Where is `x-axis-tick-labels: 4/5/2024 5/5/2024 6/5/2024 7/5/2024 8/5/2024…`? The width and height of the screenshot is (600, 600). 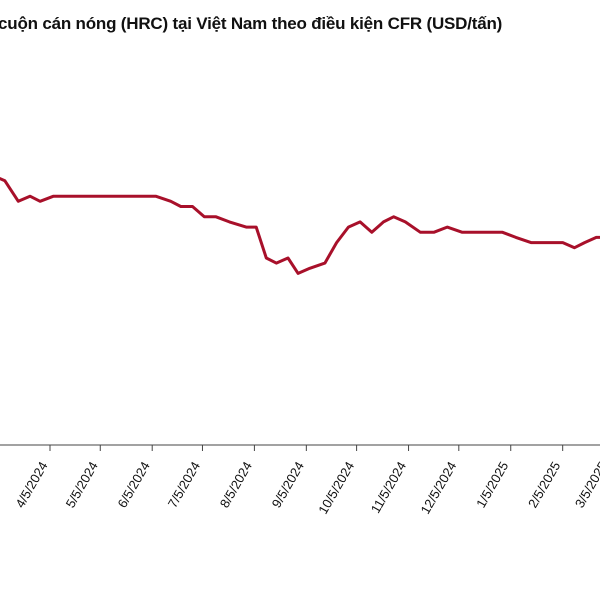
x-axis-tick-labels: 4/5/2024 5/5/2024 6/5/2024 7/5/2024 8/5/2024… is located at coordinates (306, 488).